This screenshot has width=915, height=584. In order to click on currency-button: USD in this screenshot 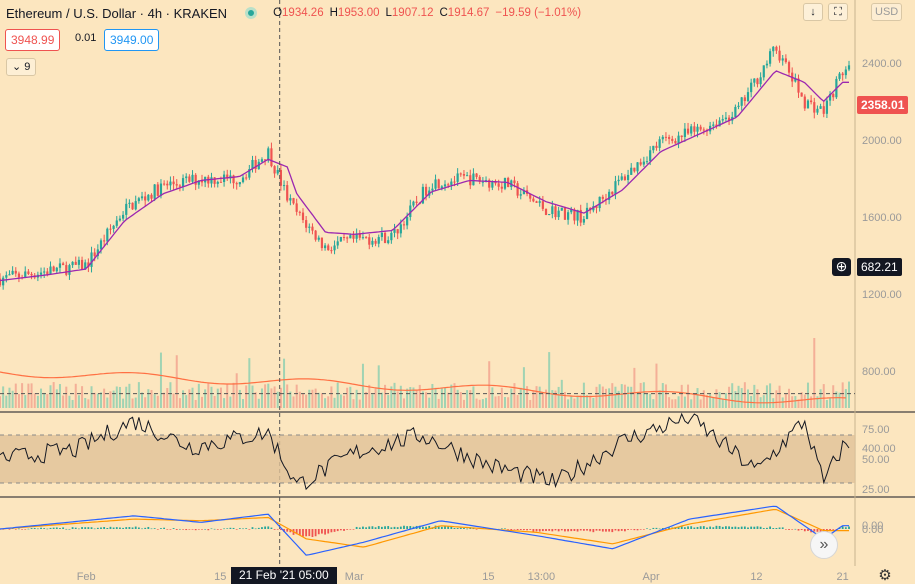, I will do `click(887, 12)`.